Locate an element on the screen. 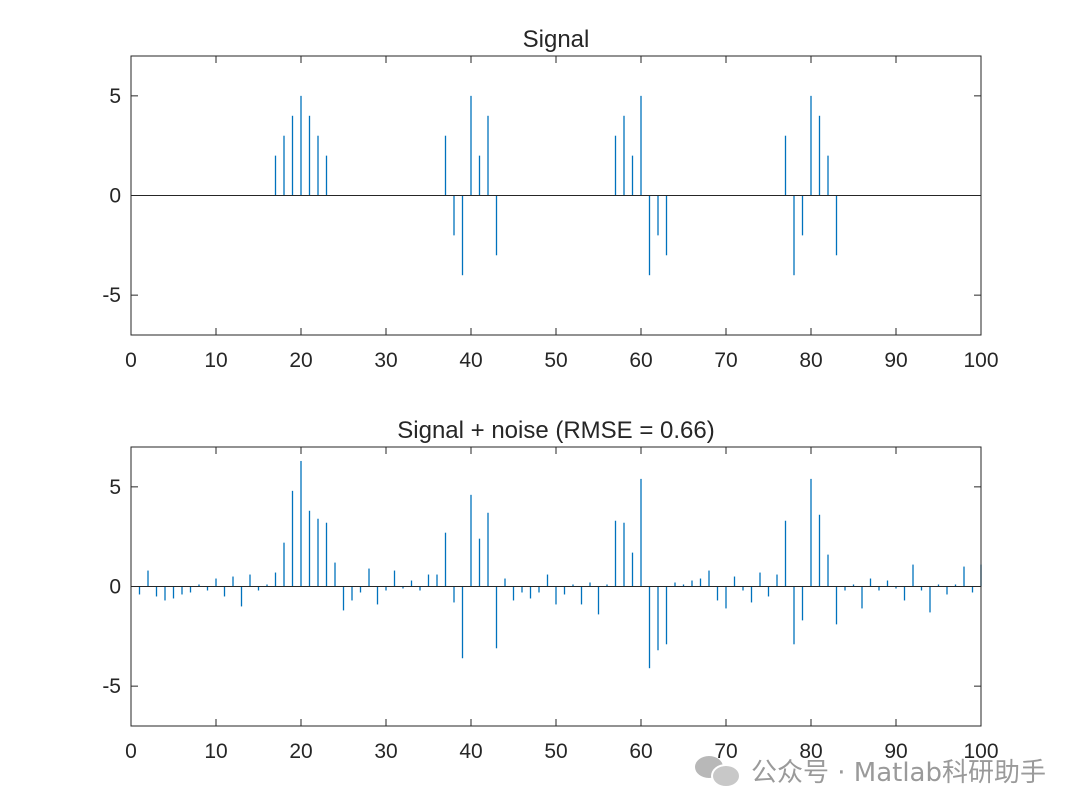  watermark: 公众号 · Matlab科研助手 is located at coordinates (870, 770).